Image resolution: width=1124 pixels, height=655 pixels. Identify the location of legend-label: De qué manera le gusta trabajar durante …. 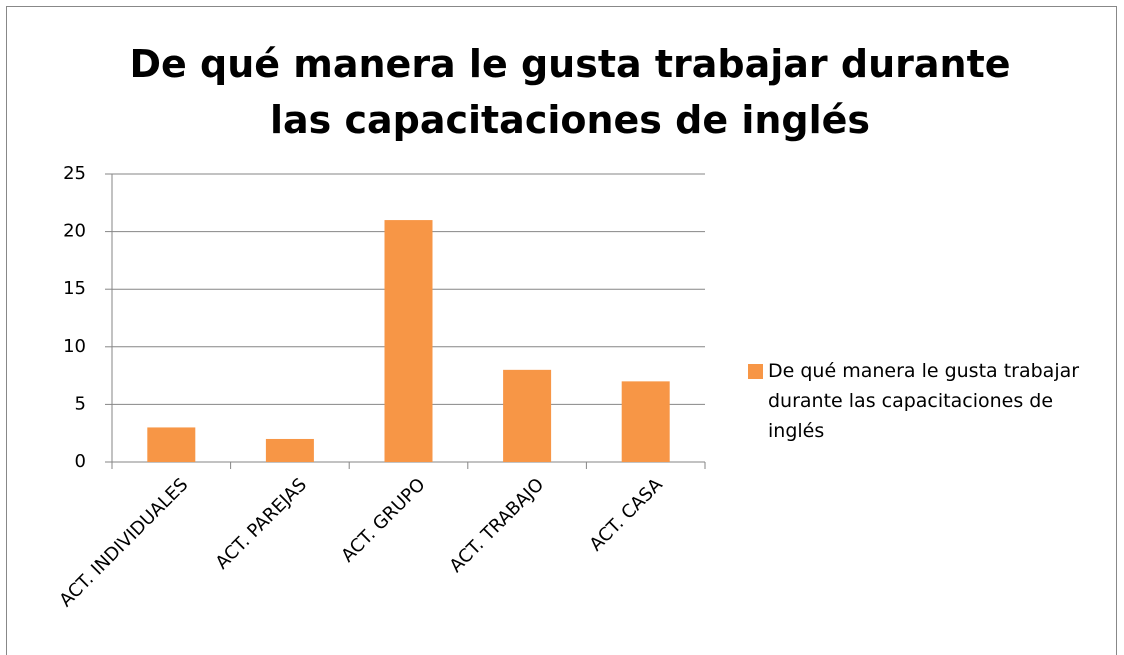
(924, 401).